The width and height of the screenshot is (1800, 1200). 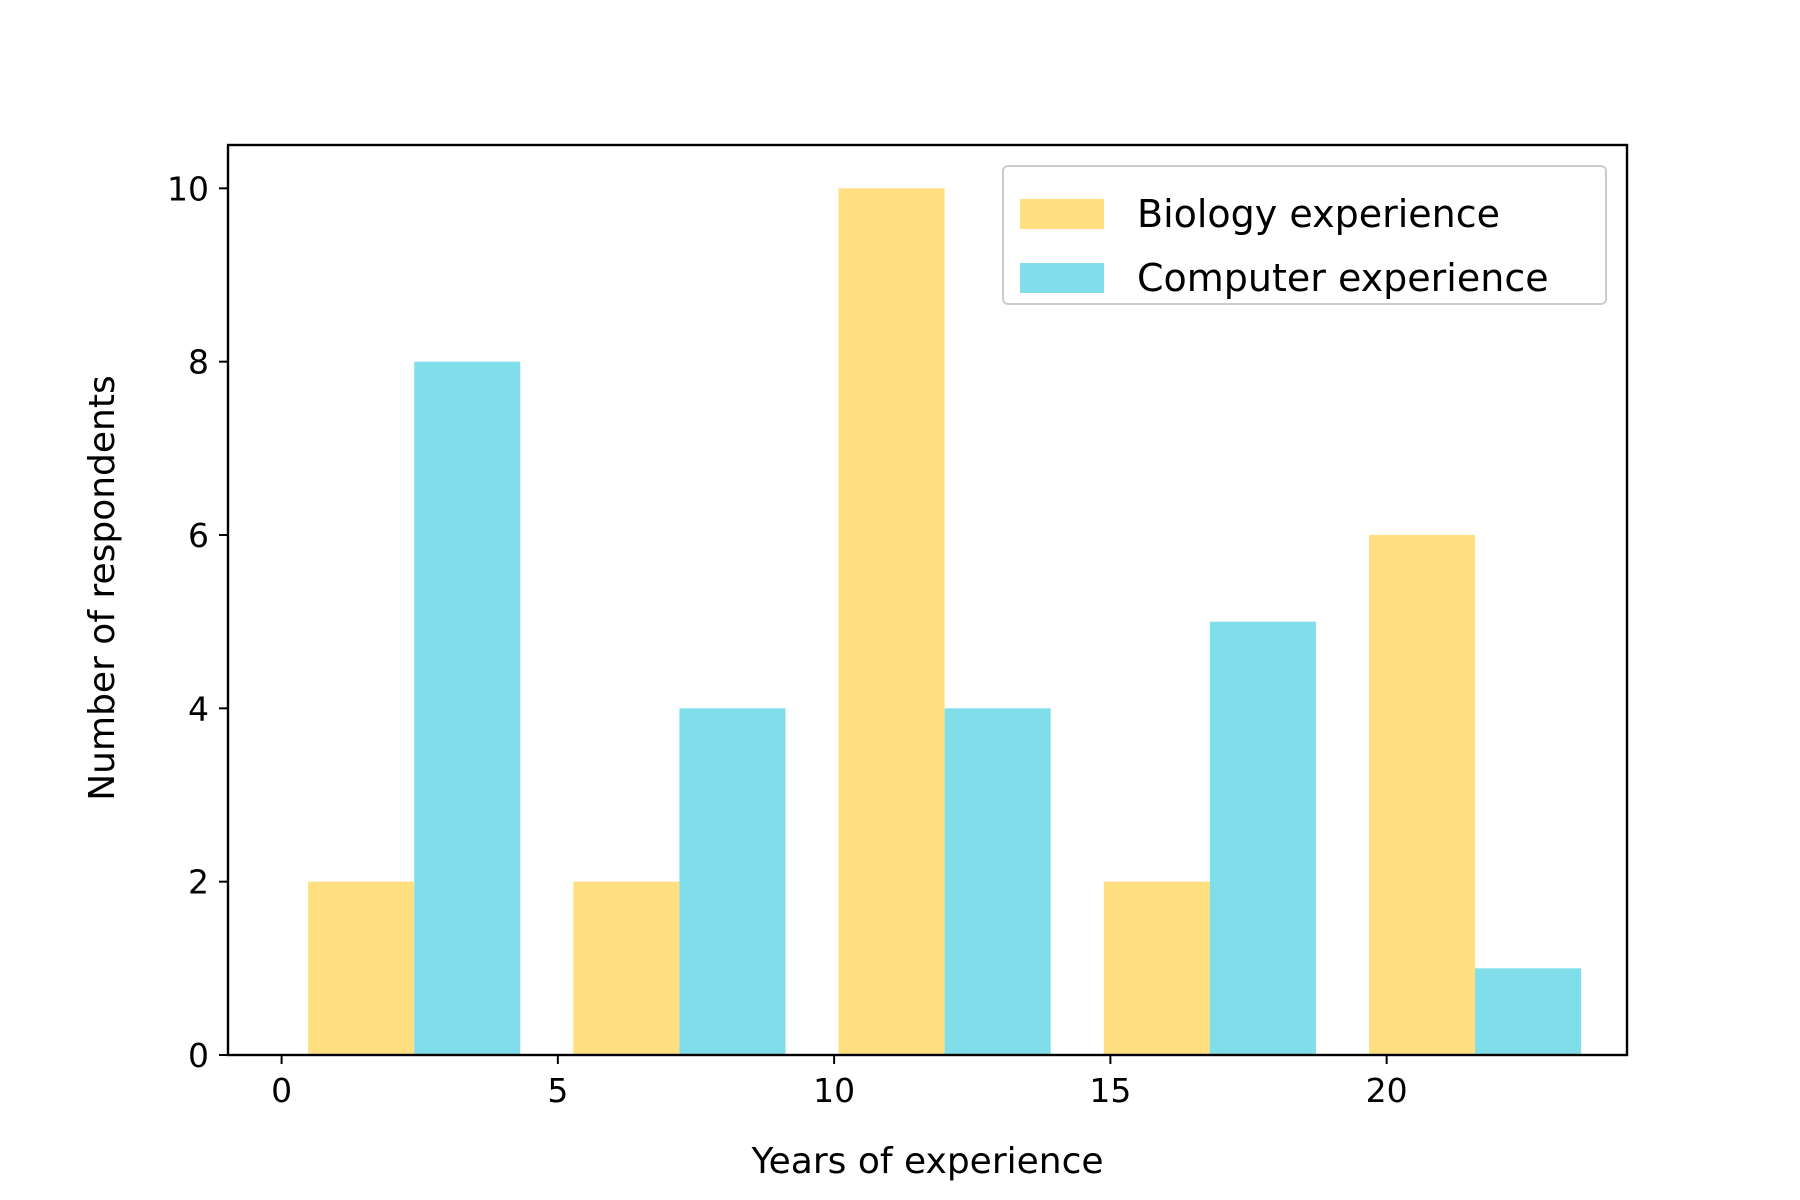 I want to click on x-tick-label: 0, so click(x=281, y=1090).